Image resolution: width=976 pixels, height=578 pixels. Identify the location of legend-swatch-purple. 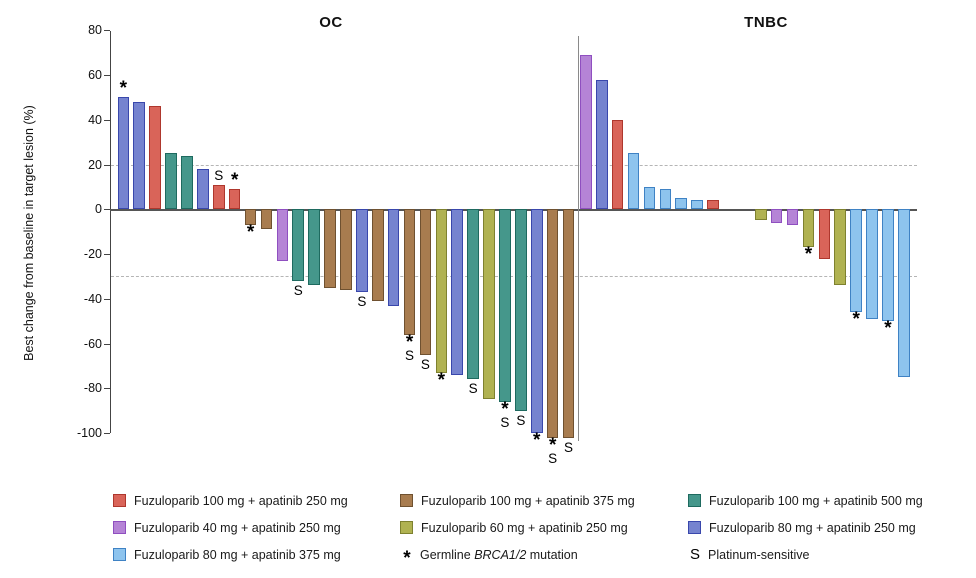
(119, 527).